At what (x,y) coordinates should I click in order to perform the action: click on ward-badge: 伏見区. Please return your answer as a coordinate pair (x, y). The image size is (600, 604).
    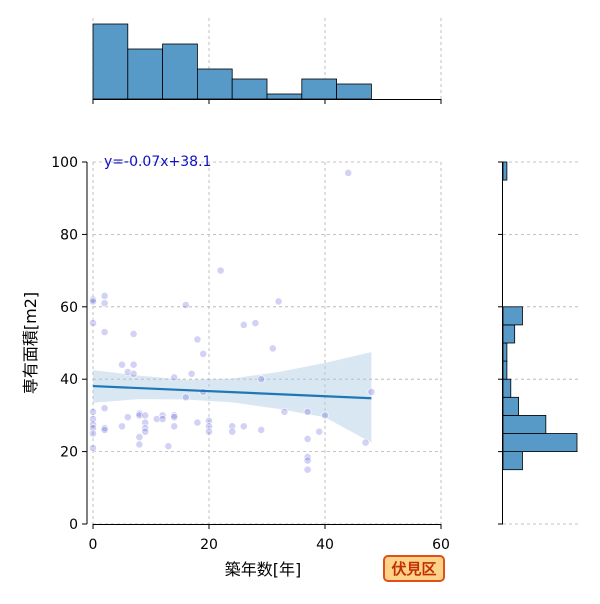
    Looking at the image, I should click on (414, 568).